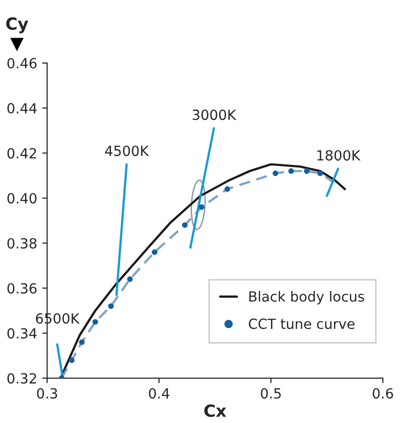 The height and width of the screenshot is (423, 403). What do you see at coordinates (270, 393) in the screenshot?
I see `x-tick-label: 0.5` at bounding box center [270, 393].